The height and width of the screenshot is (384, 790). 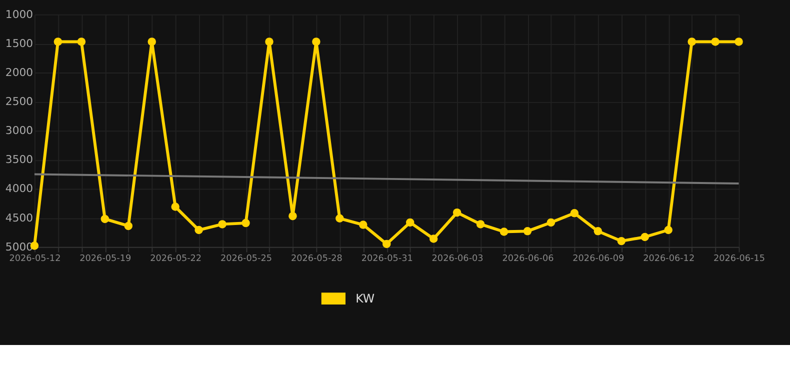 I want to click on y-tick-label: 4500, so click(x=19, y=217).